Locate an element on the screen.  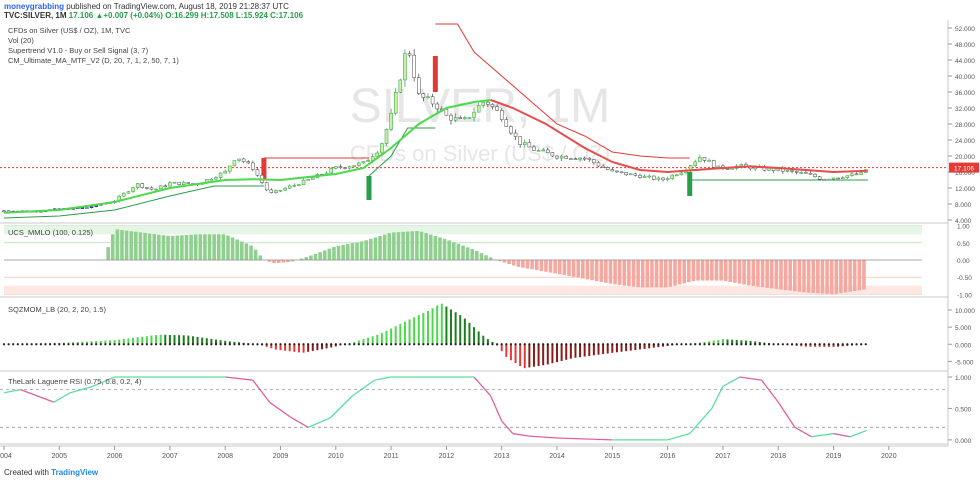
ma-line-green is located at coordinates (247, 156).